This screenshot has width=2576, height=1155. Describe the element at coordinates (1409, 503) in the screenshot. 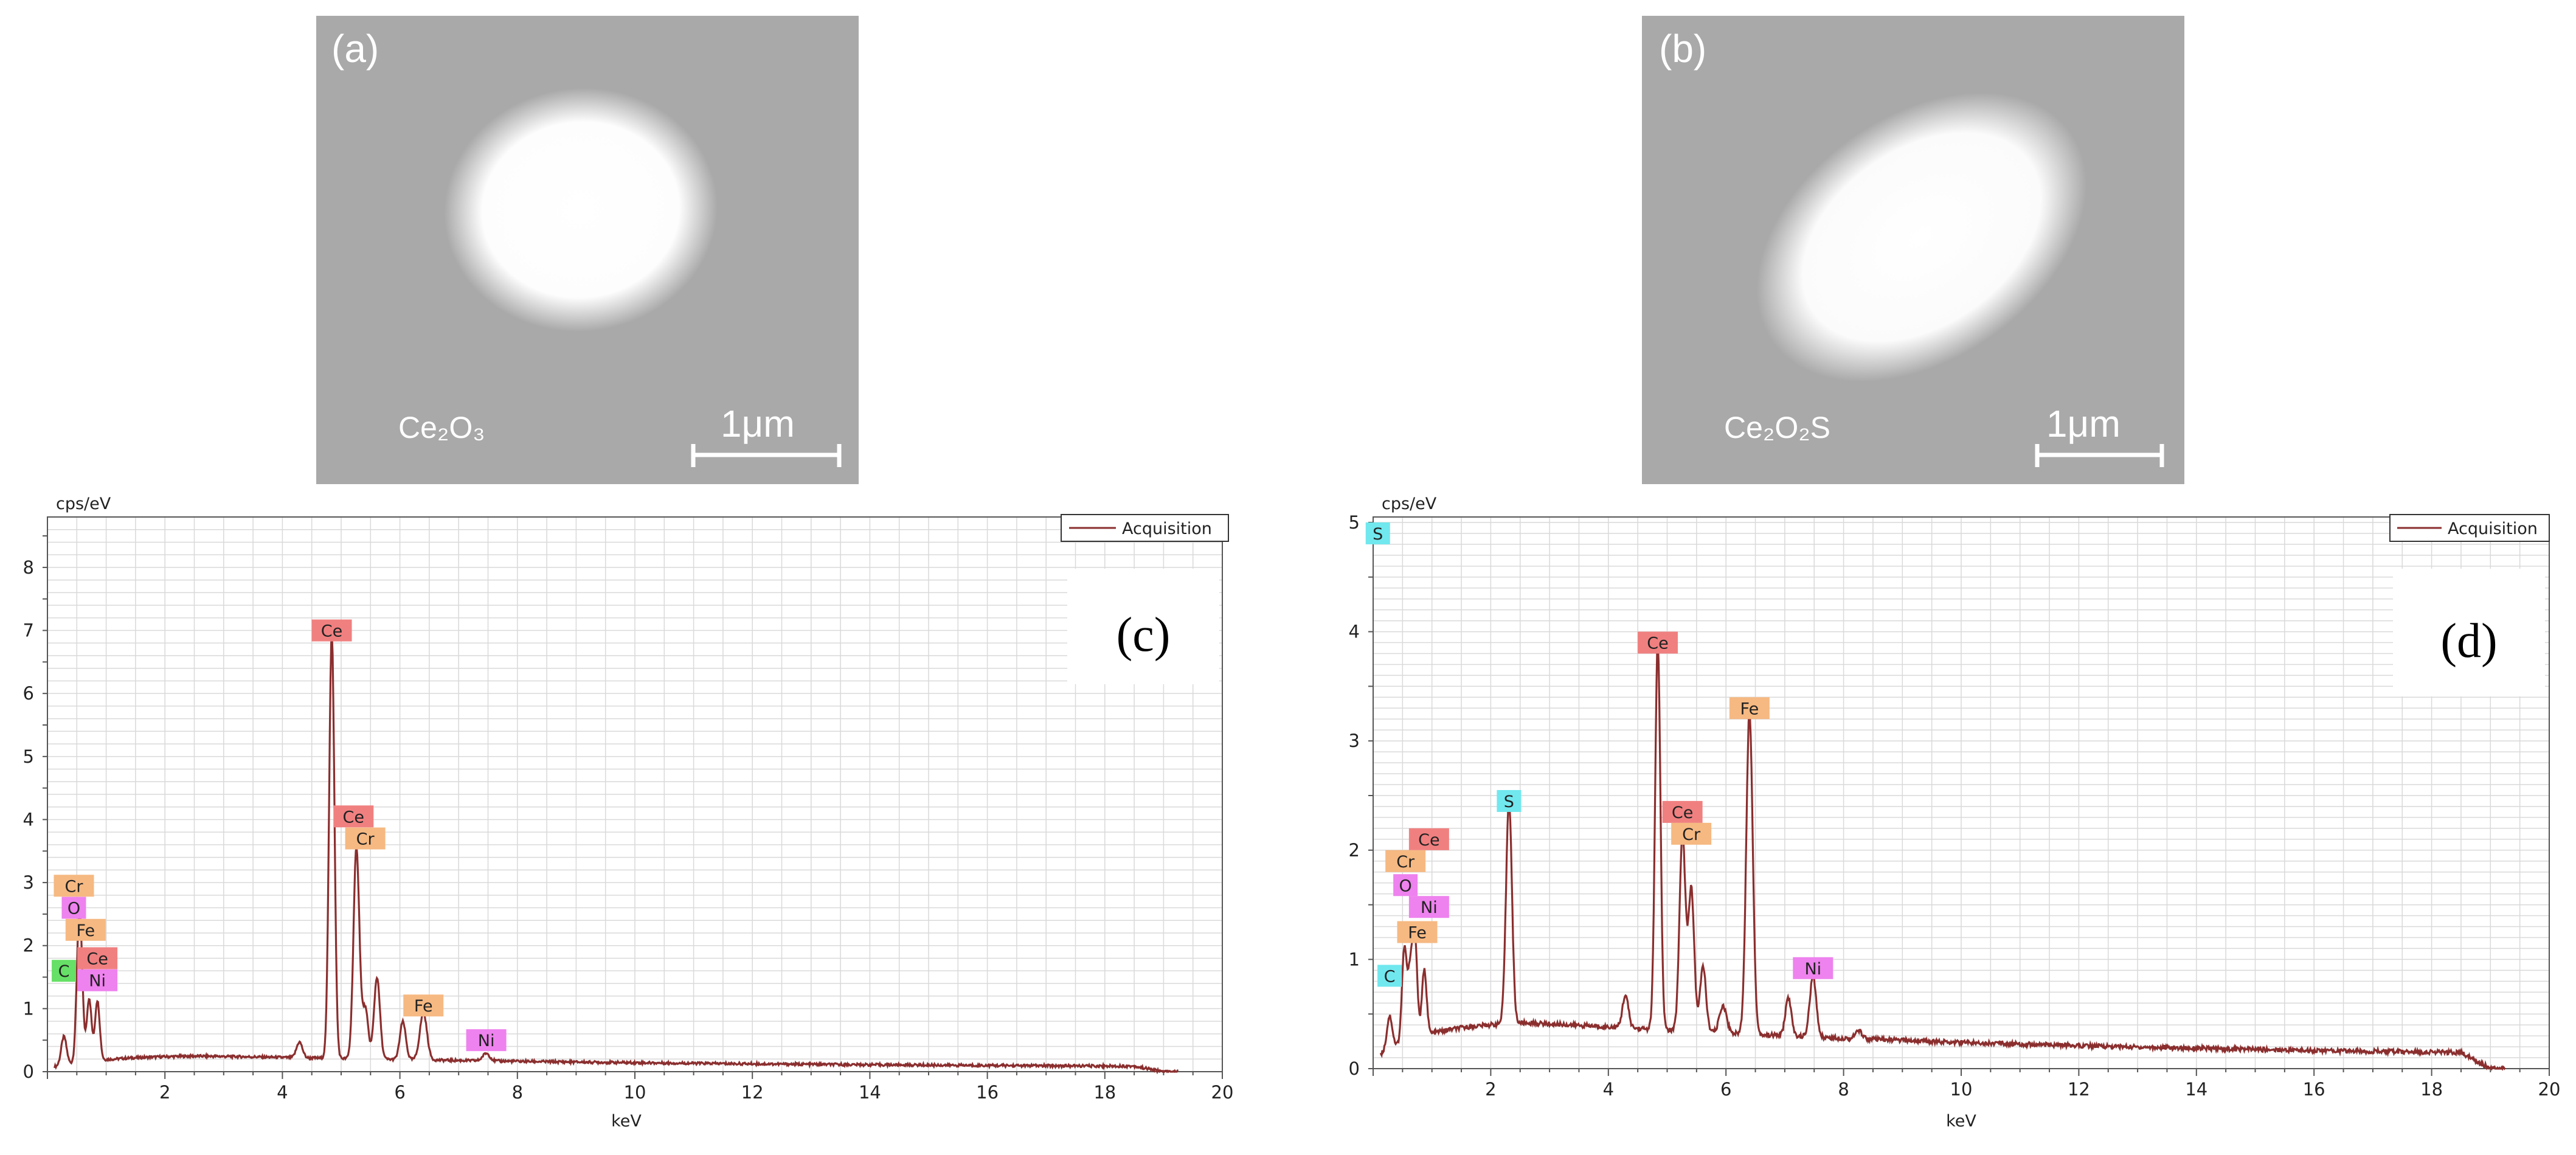

I see `chart-d-ylabel: cps/eV` at that location.